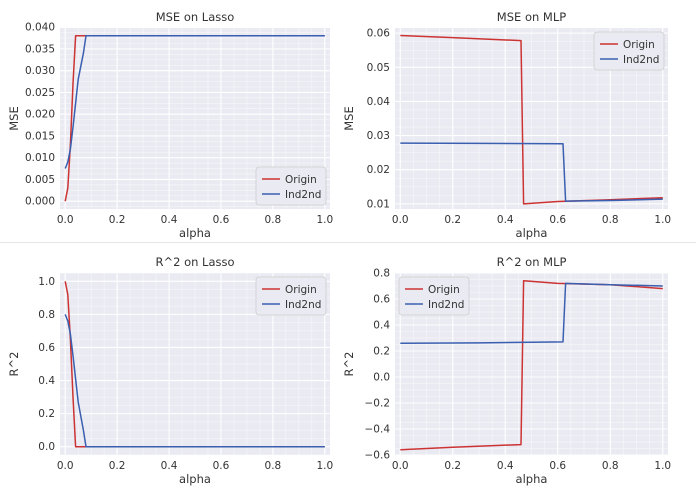 The image size is (696, 496). Describe the element at coordinates (40, 158) in the screenshot. I see `y-tick-label: 0.010` at that location.